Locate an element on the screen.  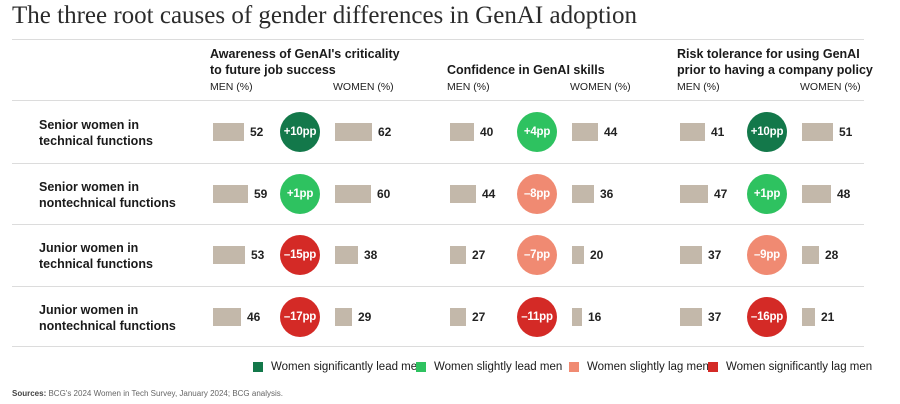
women-value: 21 is located at coordinates (828, 317).